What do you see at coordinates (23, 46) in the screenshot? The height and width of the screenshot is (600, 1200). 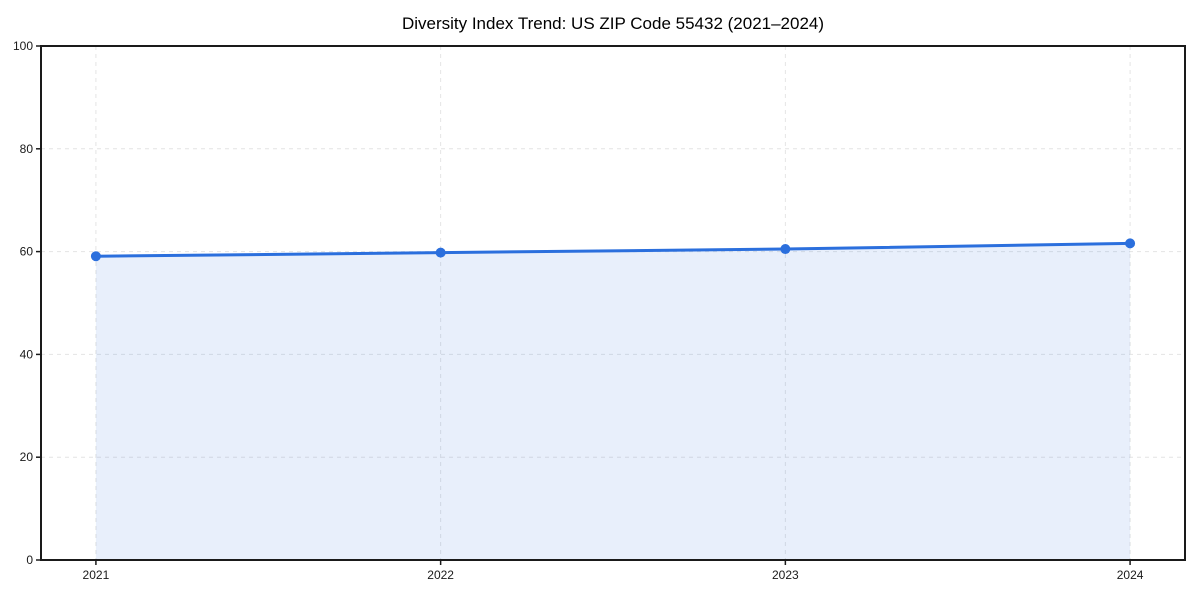 I see `y-tick-label: 100` at bounding box center [23, 46].